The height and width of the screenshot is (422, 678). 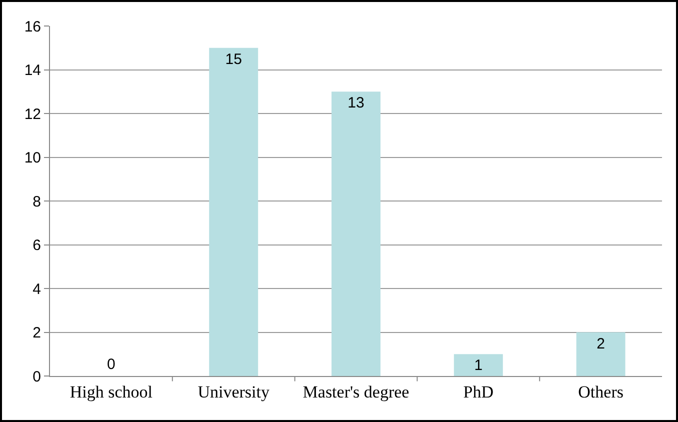 What do you see at coordinates (233, 59) in the screenshot?
I see `data-label: 15` at bounding box center [233, 59].